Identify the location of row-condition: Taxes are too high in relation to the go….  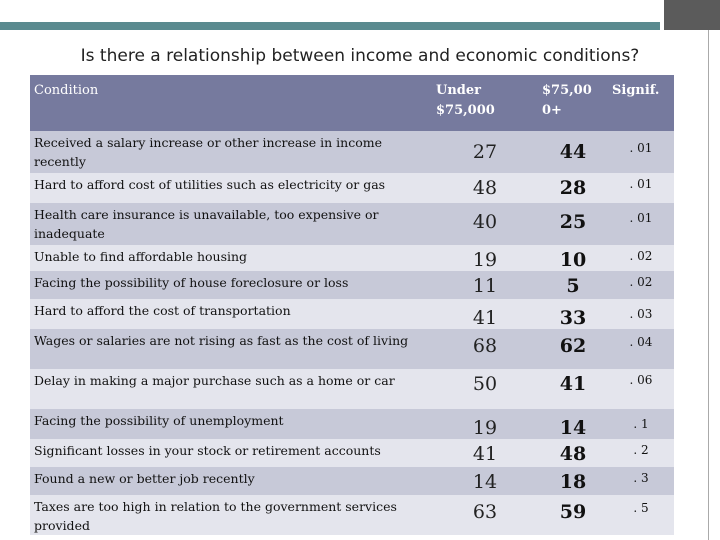
(231, 515).